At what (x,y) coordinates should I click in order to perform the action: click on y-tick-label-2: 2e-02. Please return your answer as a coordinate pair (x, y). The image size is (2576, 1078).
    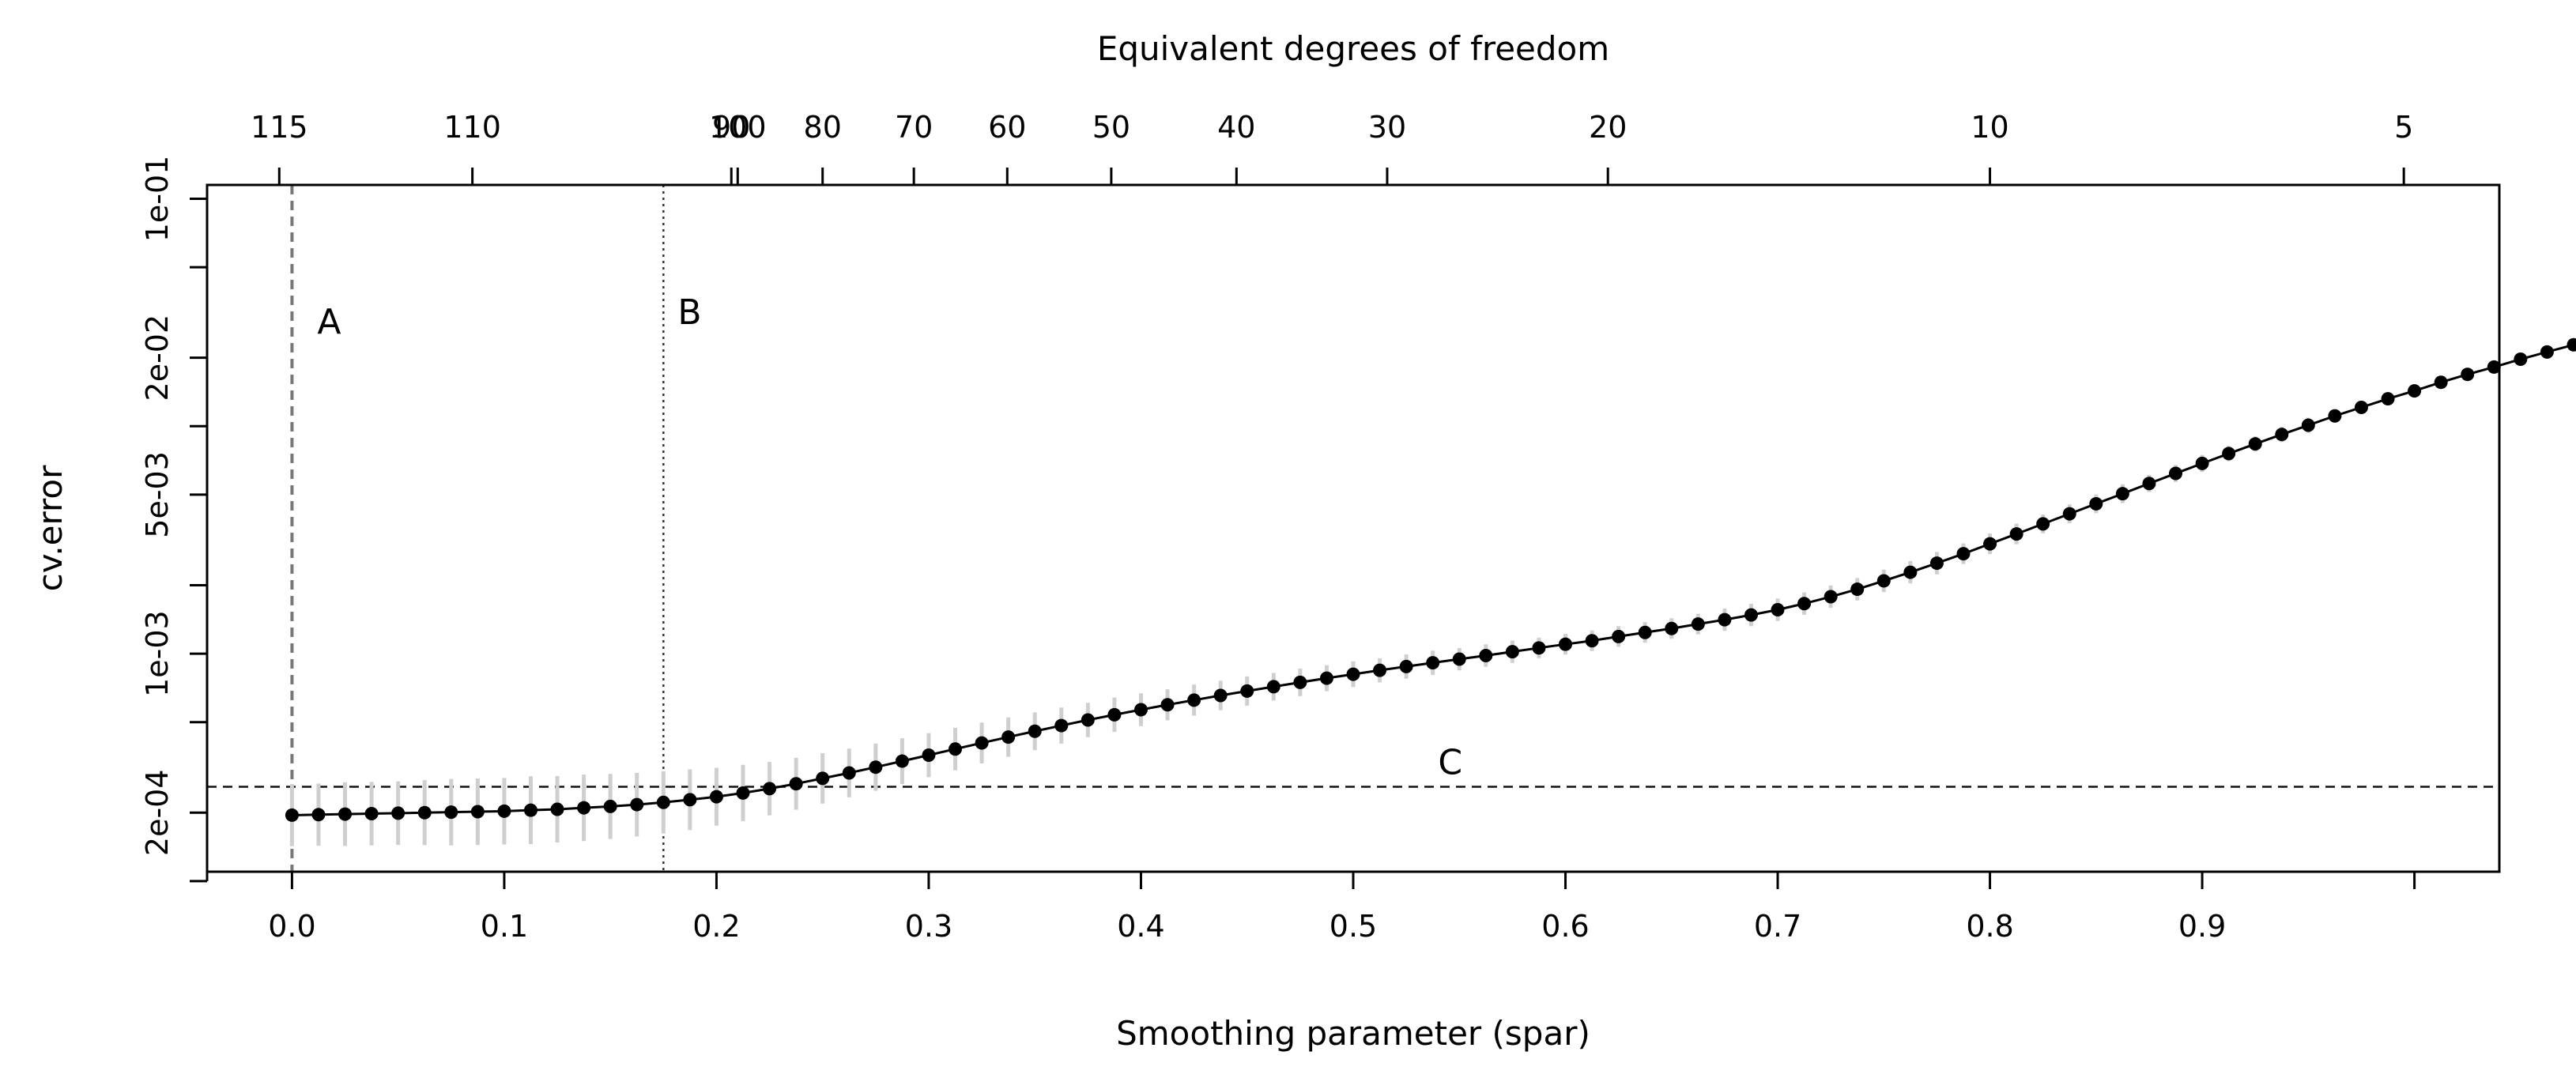
    Looking at the image, I should click on (157, 358).